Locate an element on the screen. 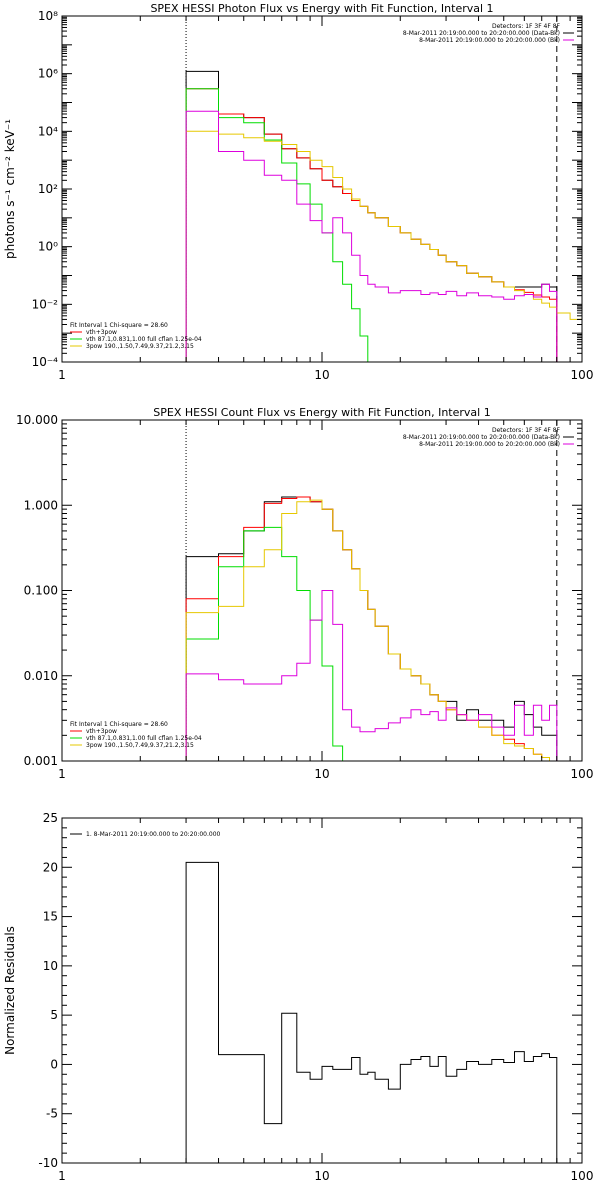  y-tick-label: 1.000 is located at coordinates (41, 505).